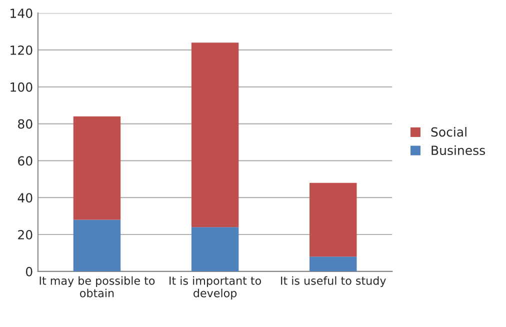 The width and height of the screenshot is (506, 327). Describe the element at coordinates (25, 161) in the screenshot. I see `y-tick-label: 60` at that location.